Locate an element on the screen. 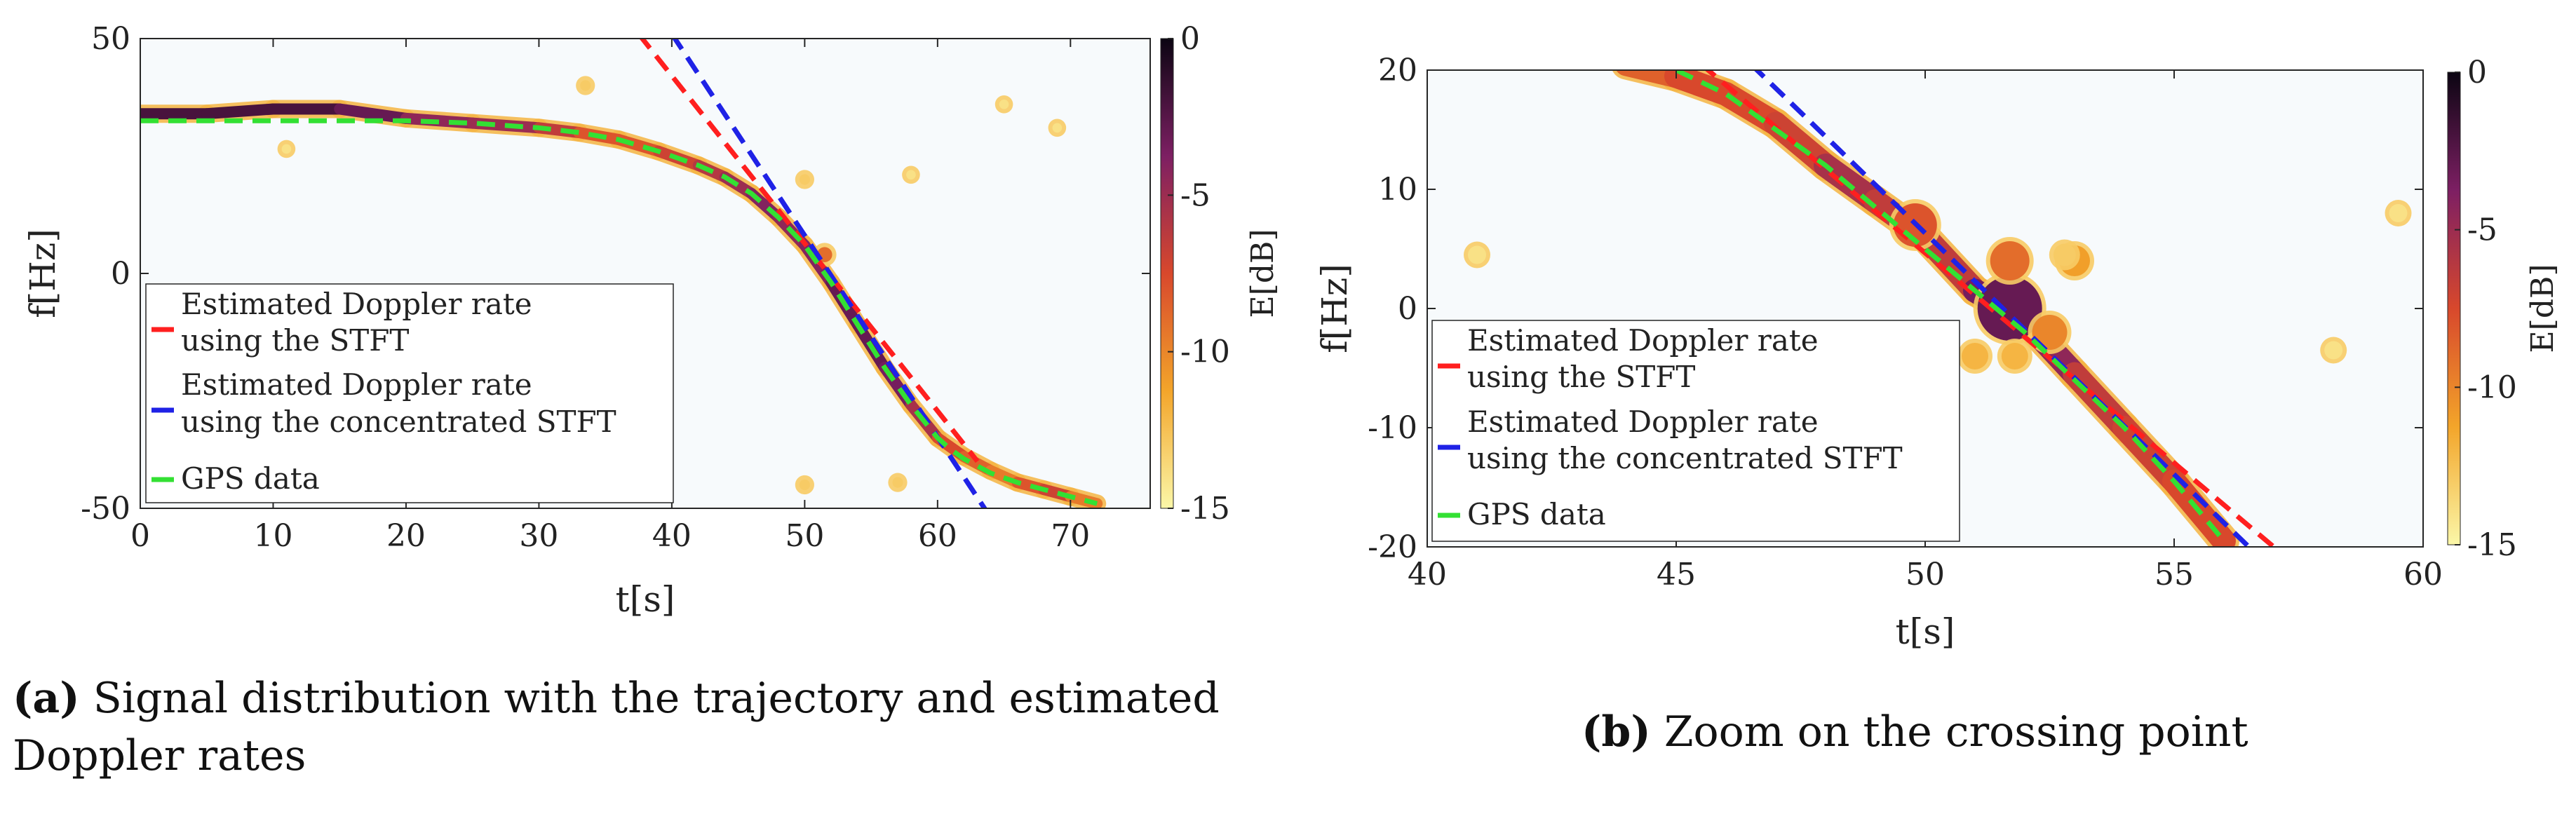  x-tick-label: 0 is located at coordinates (140, 536).